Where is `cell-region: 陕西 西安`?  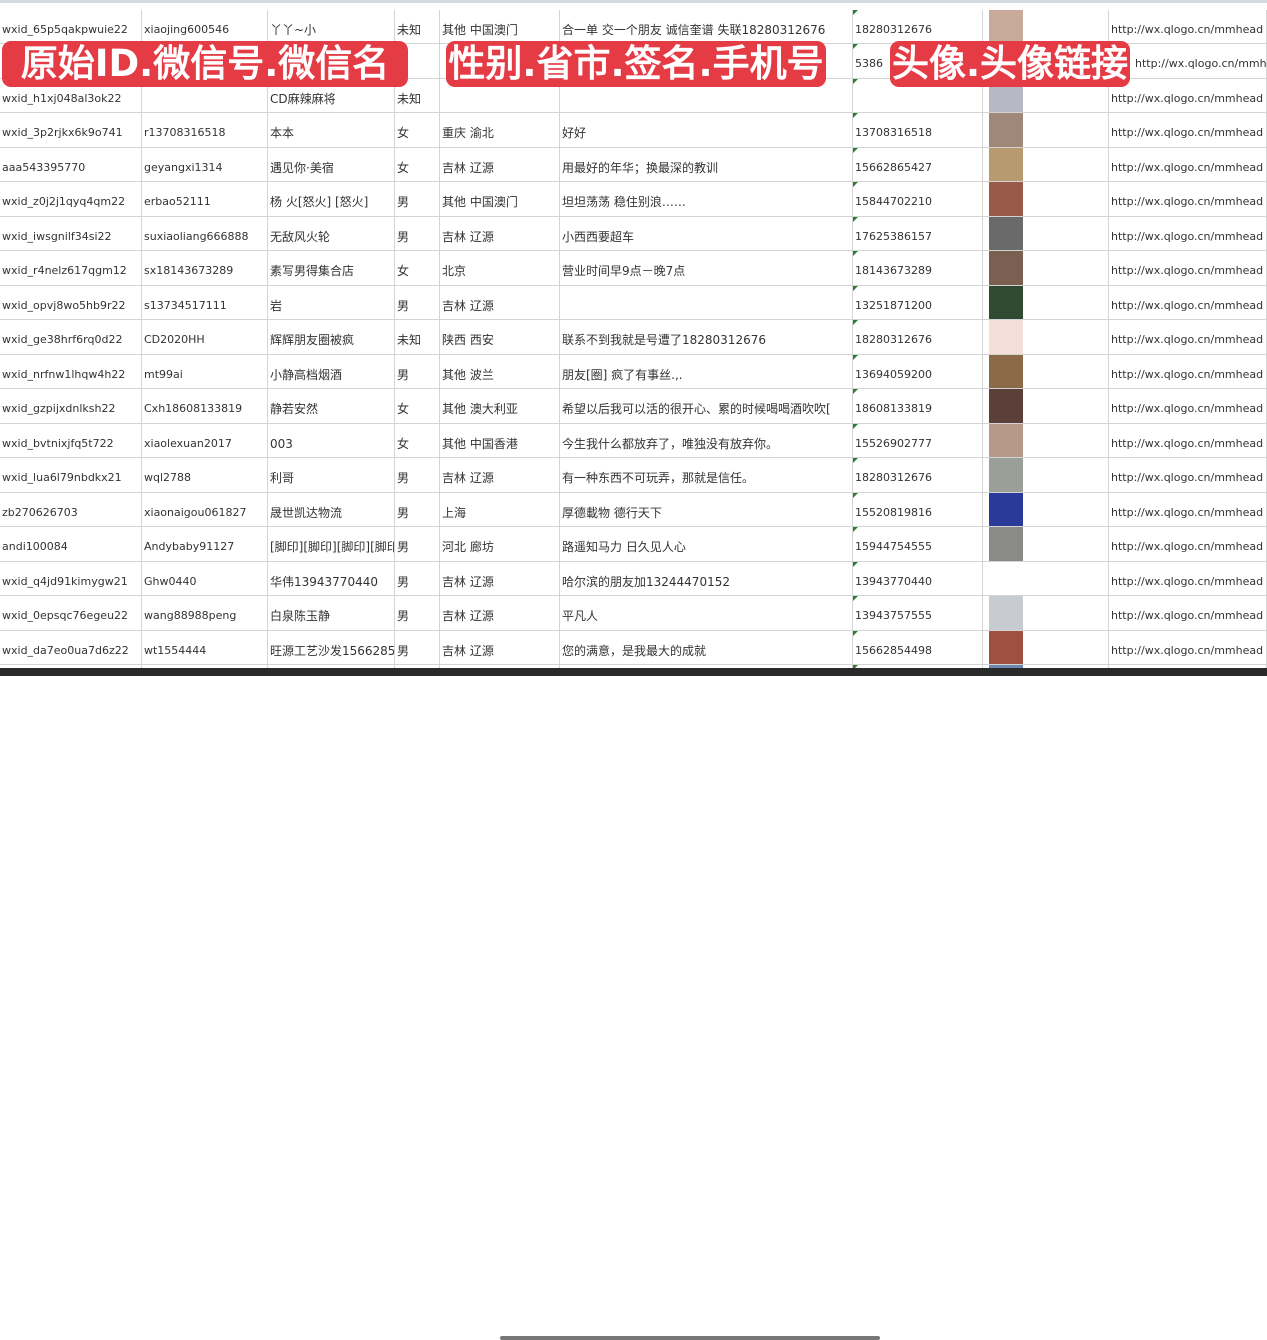
cell-region: 陕西 西安 is located at coordinates (500, 337).